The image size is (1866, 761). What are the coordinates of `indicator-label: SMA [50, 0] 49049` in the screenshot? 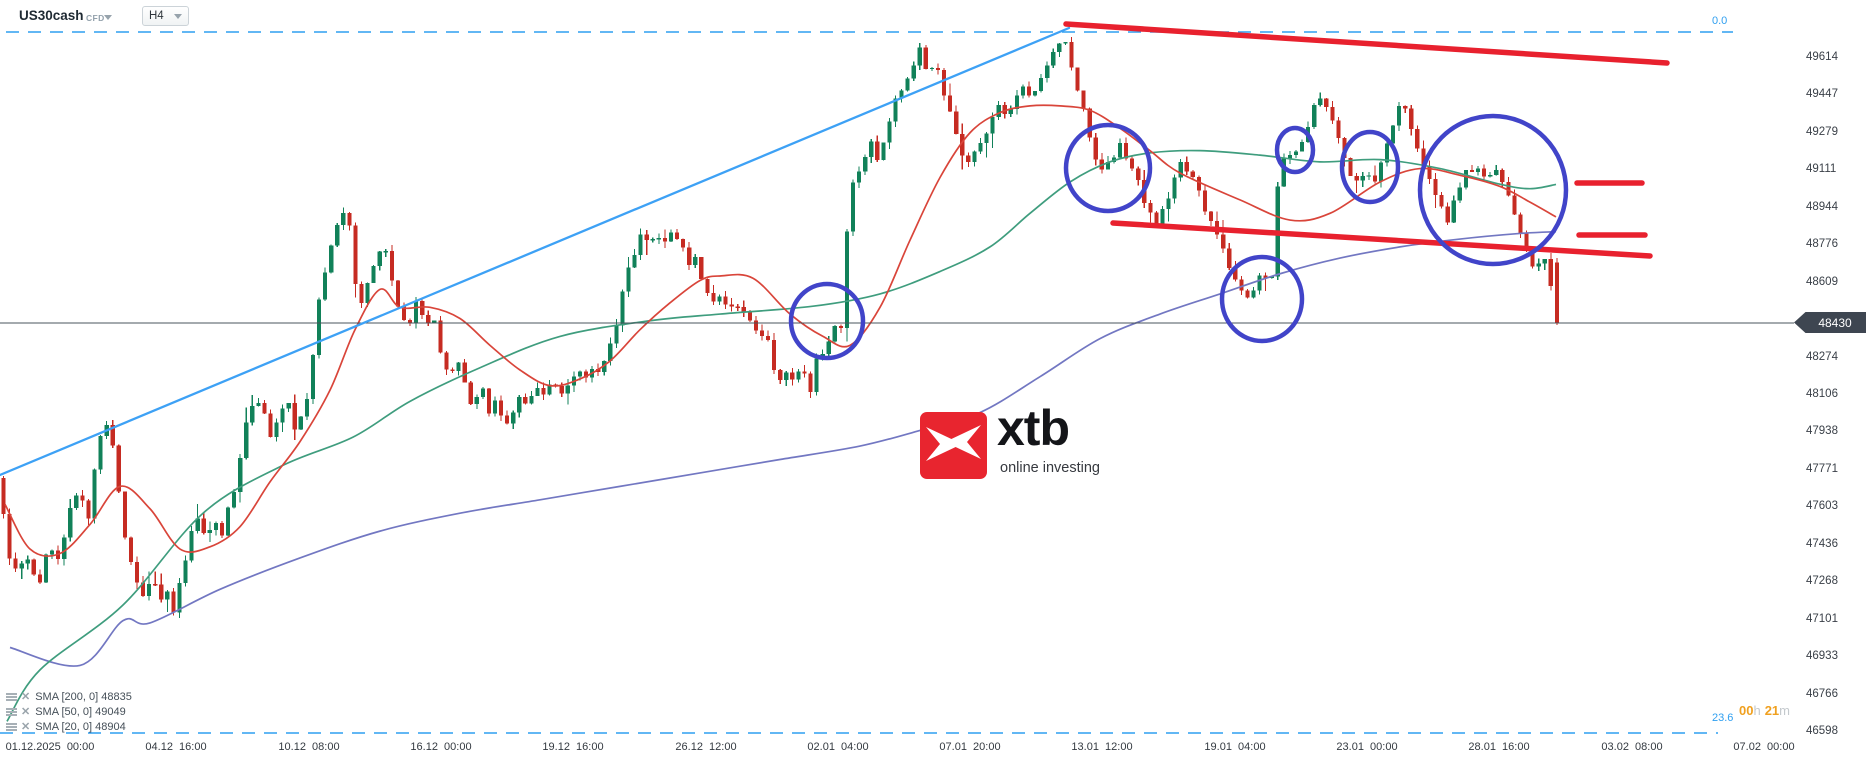 It's located at (80, 712).